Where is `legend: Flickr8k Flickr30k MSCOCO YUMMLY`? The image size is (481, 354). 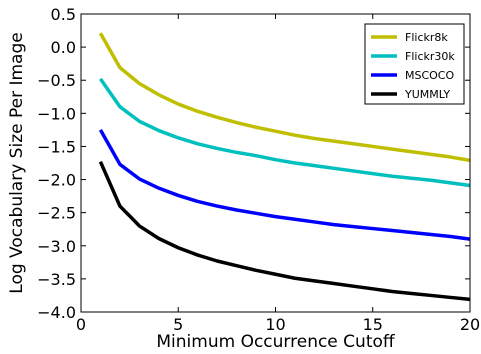
legend: Flickr8k Flickr30k MSCOCO YUMMLY is located at coordinates (414, 64).